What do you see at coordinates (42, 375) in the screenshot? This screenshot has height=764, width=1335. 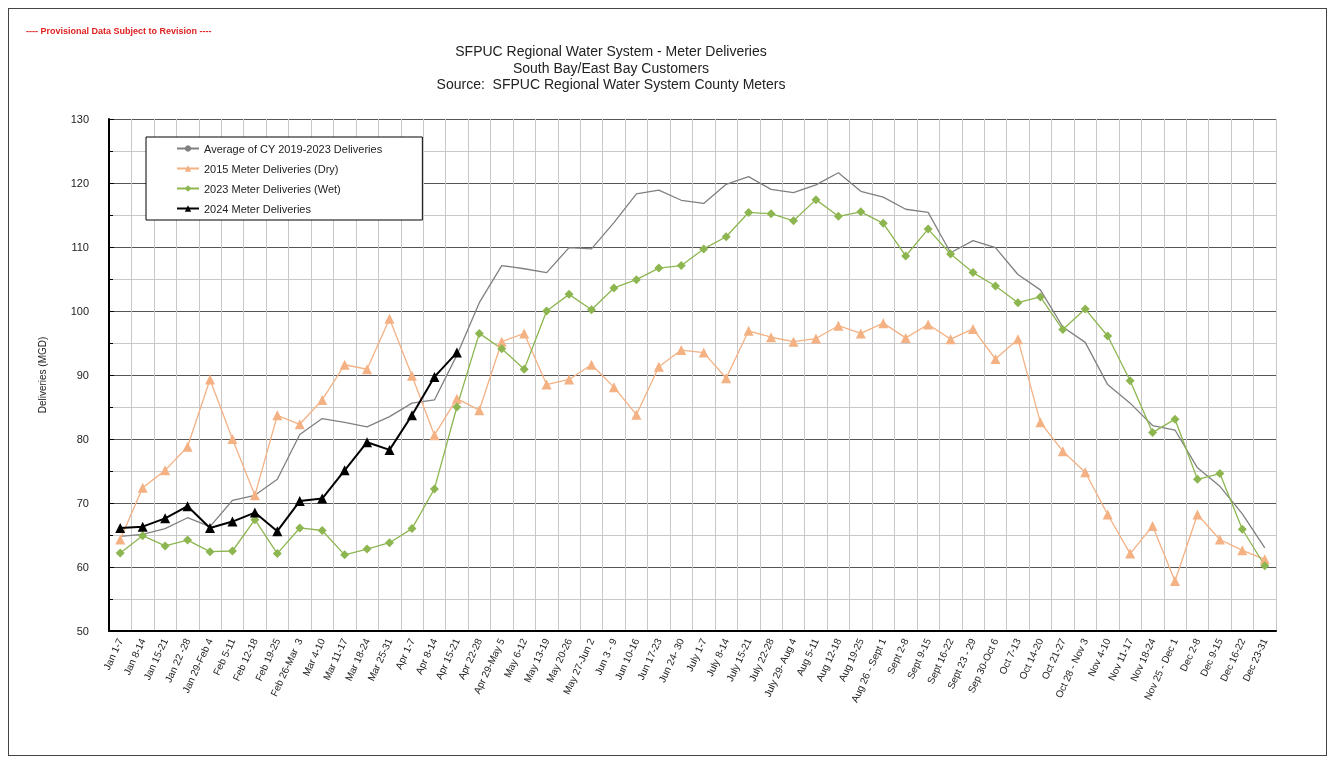 I see `y-axis-title: Deliveries (MGD)` at bounding box center [42, 375].